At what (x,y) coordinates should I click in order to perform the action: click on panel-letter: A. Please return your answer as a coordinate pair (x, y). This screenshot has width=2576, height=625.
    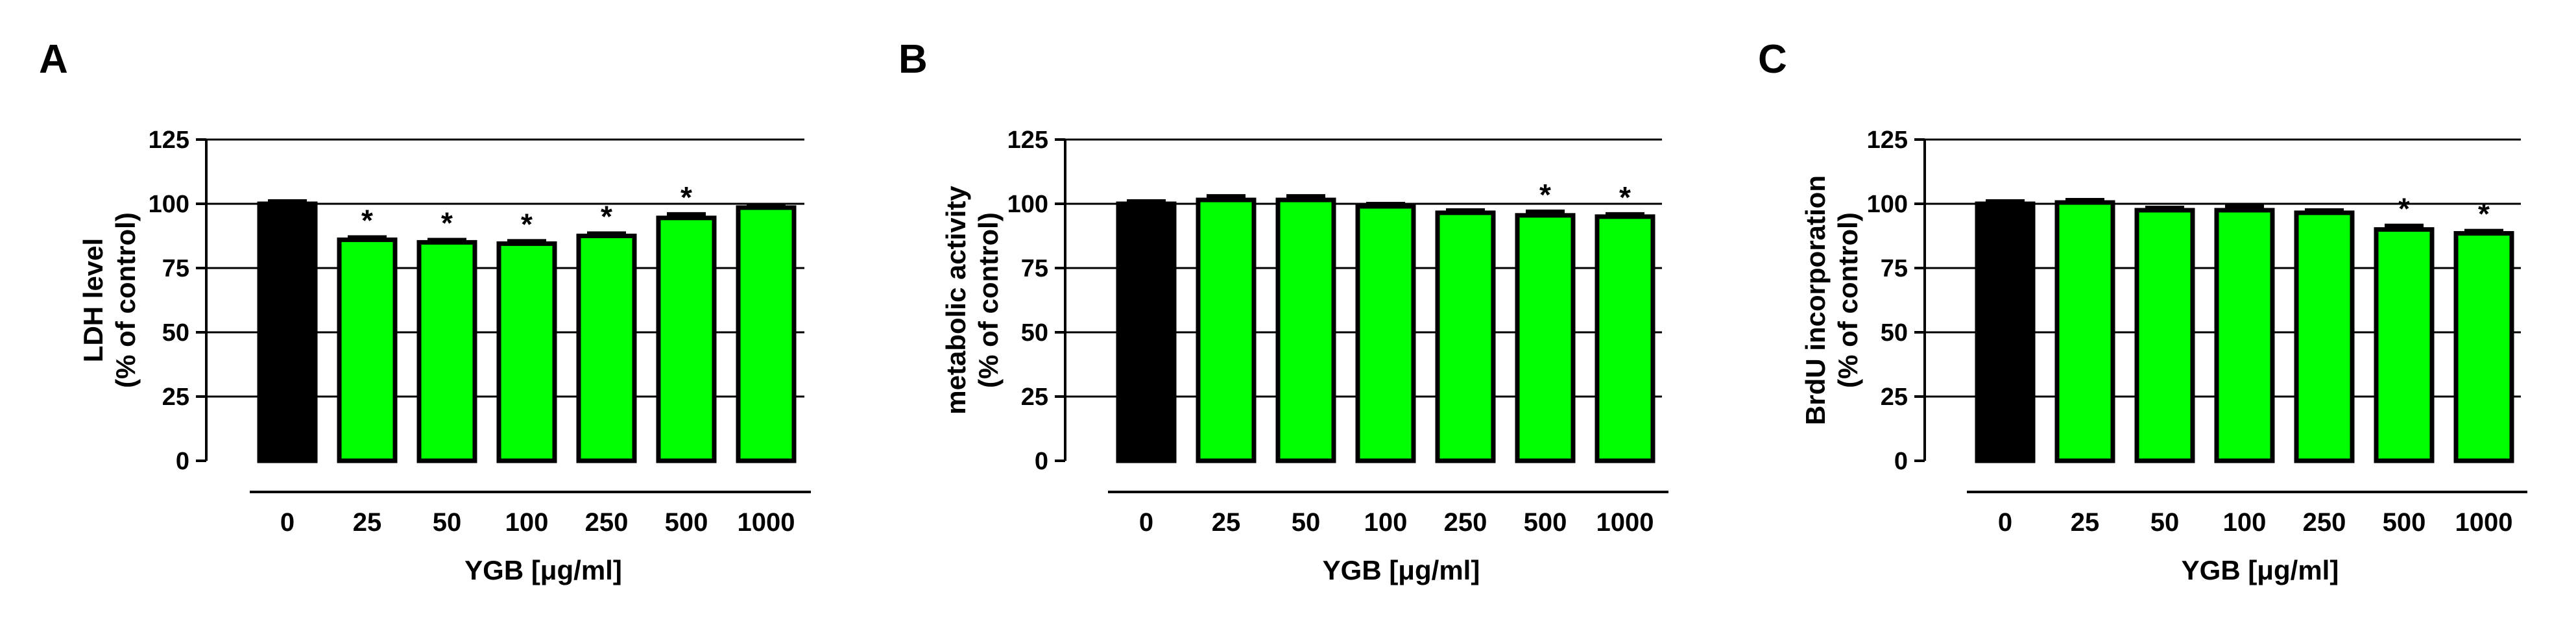
    Looking at the image, I should click on (53, 59).